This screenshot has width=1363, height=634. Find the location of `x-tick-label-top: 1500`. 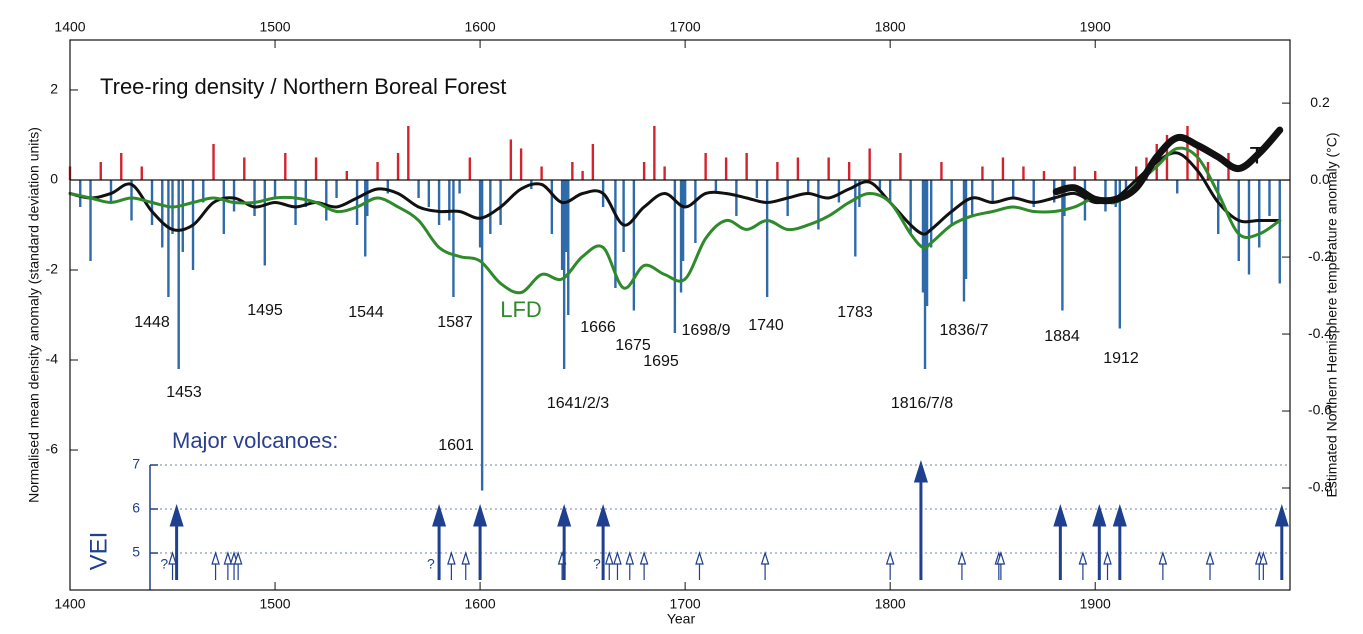

x-tick-label-top: 1500 is located at coordinates (274, 27).